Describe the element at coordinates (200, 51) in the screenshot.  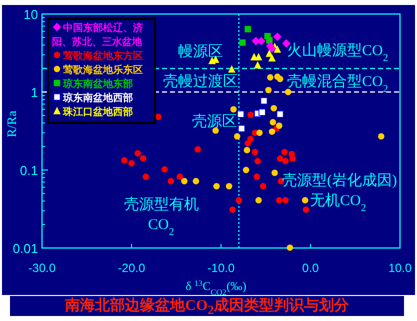
I see `annotation: 幔源区` at that location.